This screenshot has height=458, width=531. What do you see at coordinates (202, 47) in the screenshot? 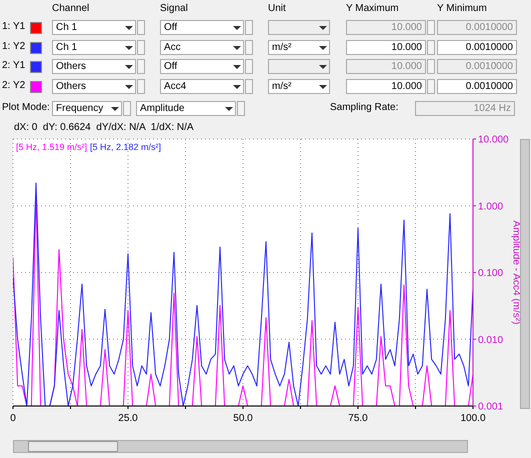
I see `text: Acc` at bounding box center [202, 47].